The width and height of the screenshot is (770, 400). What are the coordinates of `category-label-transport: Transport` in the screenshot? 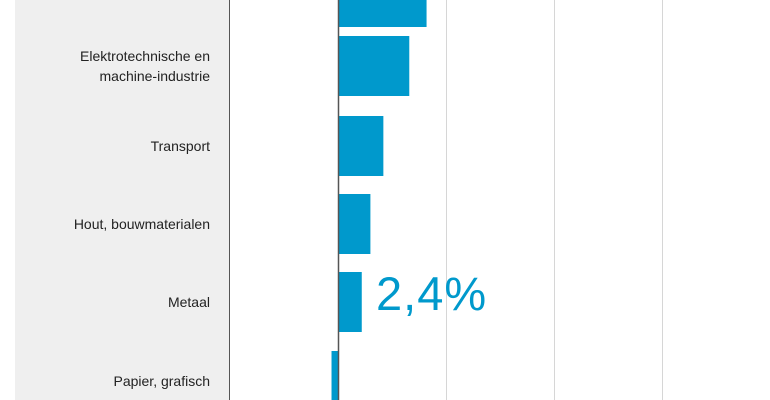 It's located at (180, 146).